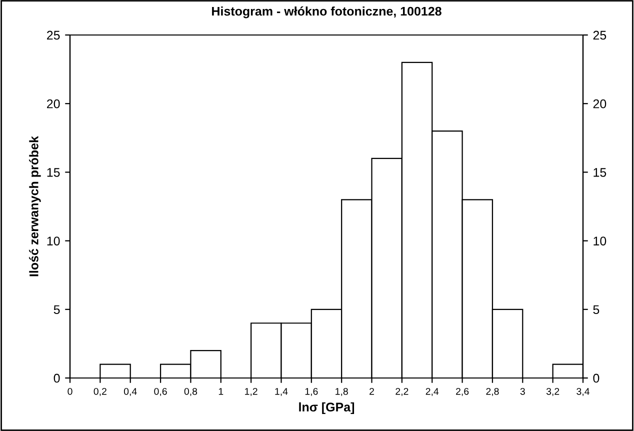 This screenshot has height=431, width=634. I want to click on x-tick-label: 1,6, so click(311, 392).